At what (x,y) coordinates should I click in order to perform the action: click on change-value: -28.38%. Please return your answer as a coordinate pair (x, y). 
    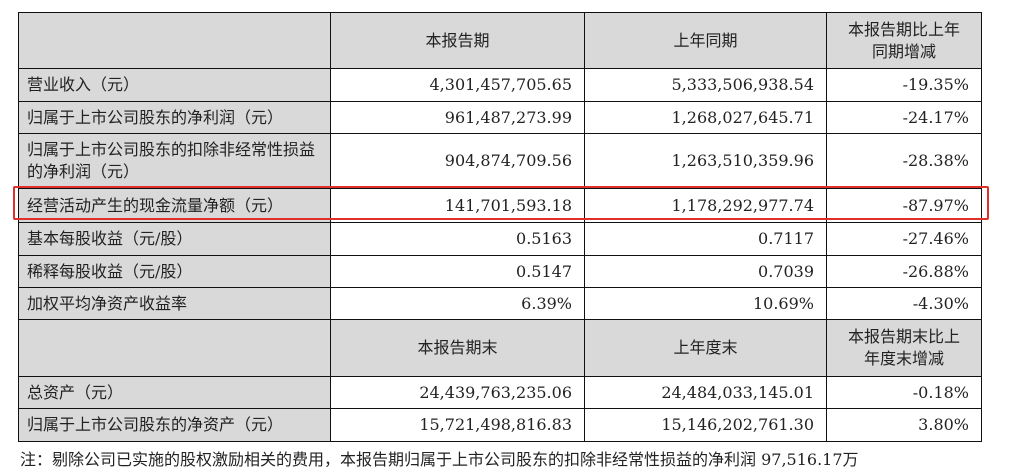
    Looking at the image, I should click on (904, 161).